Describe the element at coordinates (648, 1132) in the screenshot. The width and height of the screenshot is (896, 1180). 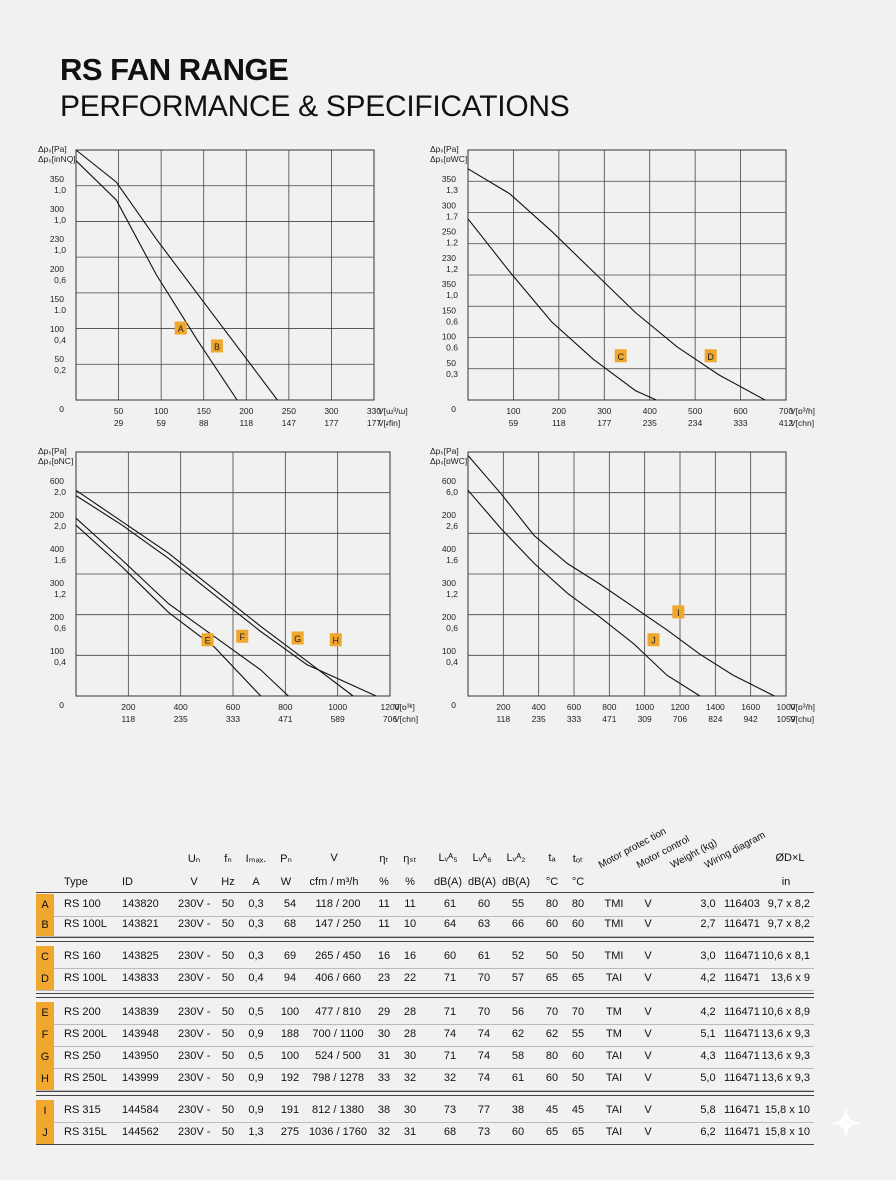
I see `table-cell: V` at that location.